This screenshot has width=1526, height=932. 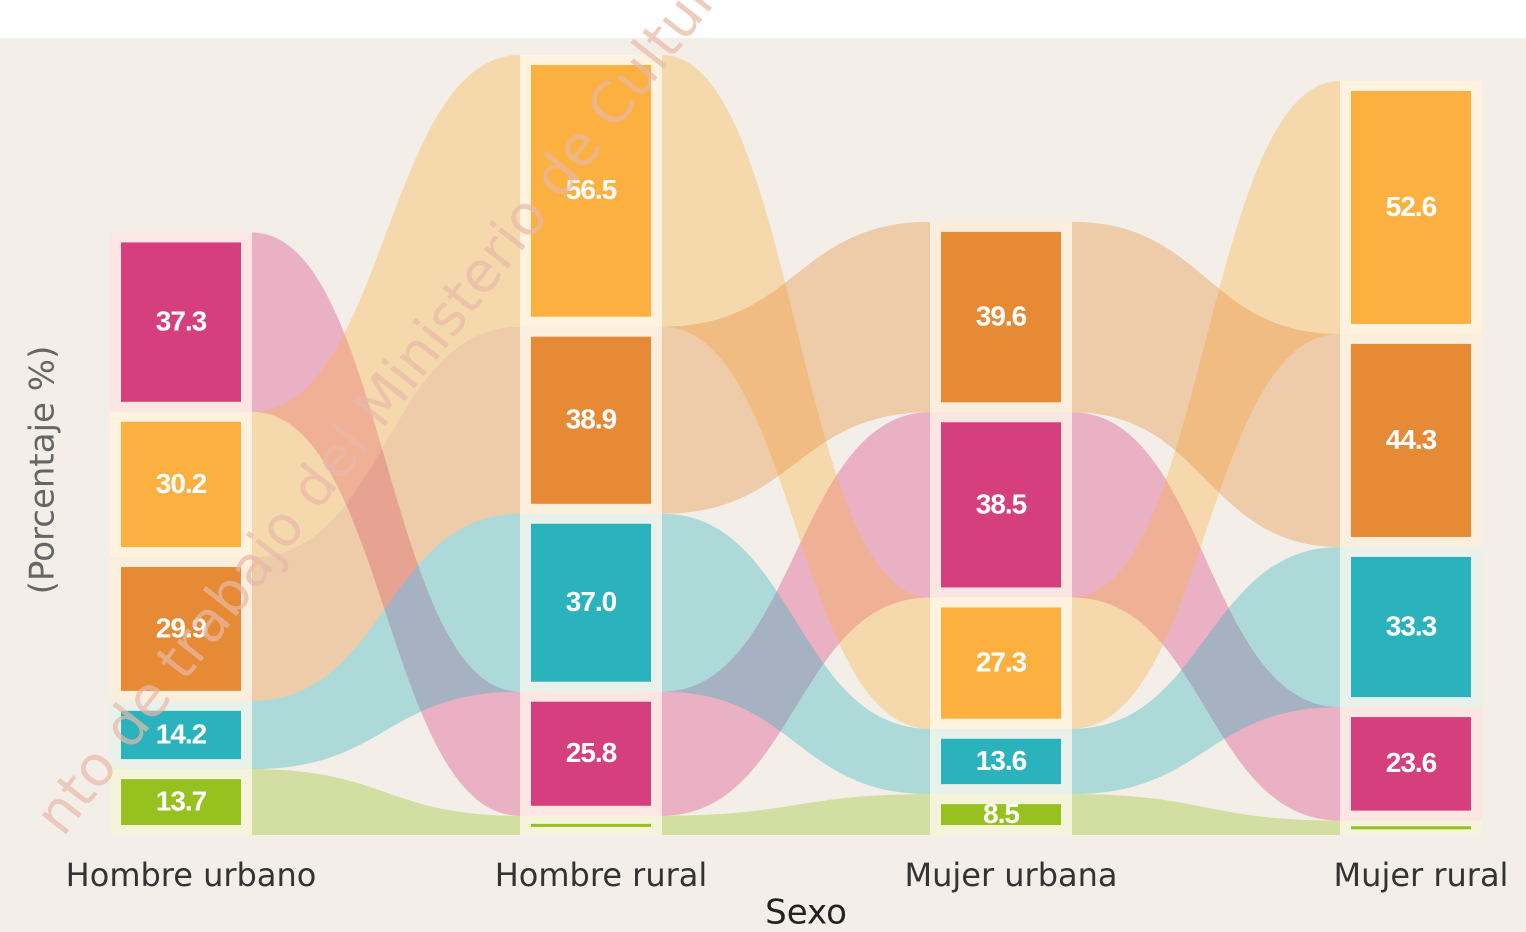 I want to click on data-label: 38.5, so click(x=1001, y=503).